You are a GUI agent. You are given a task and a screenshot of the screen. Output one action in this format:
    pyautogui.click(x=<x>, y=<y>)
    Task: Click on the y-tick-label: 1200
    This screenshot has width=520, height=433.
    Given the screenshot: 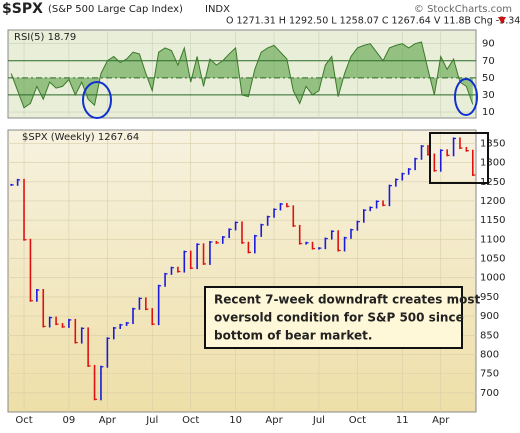 What is the action you would take?
    pyautogui.click(x=492, y=201)
    